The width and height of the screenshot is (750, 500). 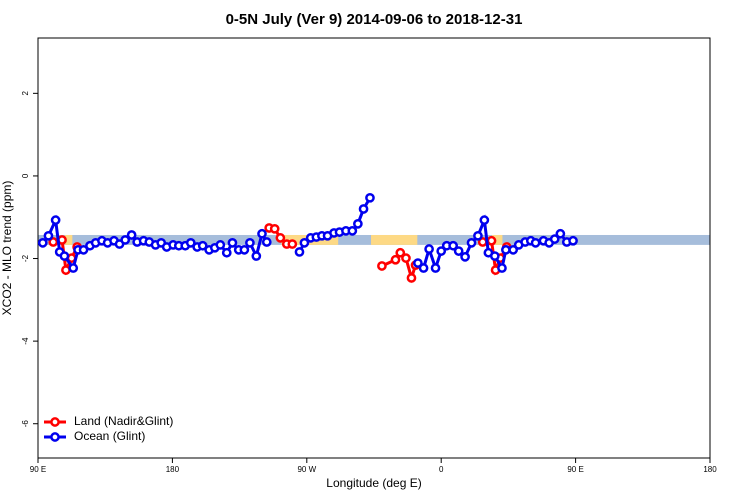 What do you see at coordinates (25, 175) in the screenshot?
I see `y-tick-label: 0` at bounding box center [25, 175].